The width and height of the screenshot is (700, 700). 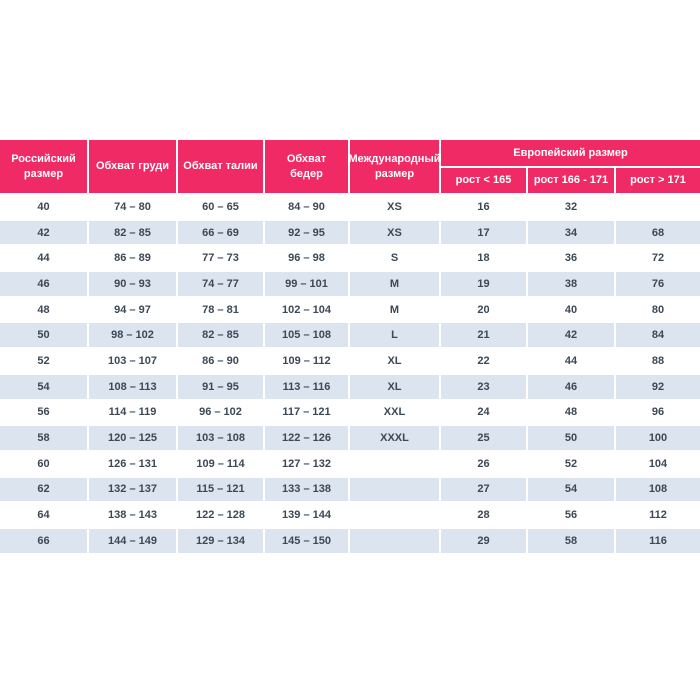 What do you see at coordinates (43, 166) in the screenshot?
I see `column-header-russian-size: Российский размер` at bounding box center [43, 166].